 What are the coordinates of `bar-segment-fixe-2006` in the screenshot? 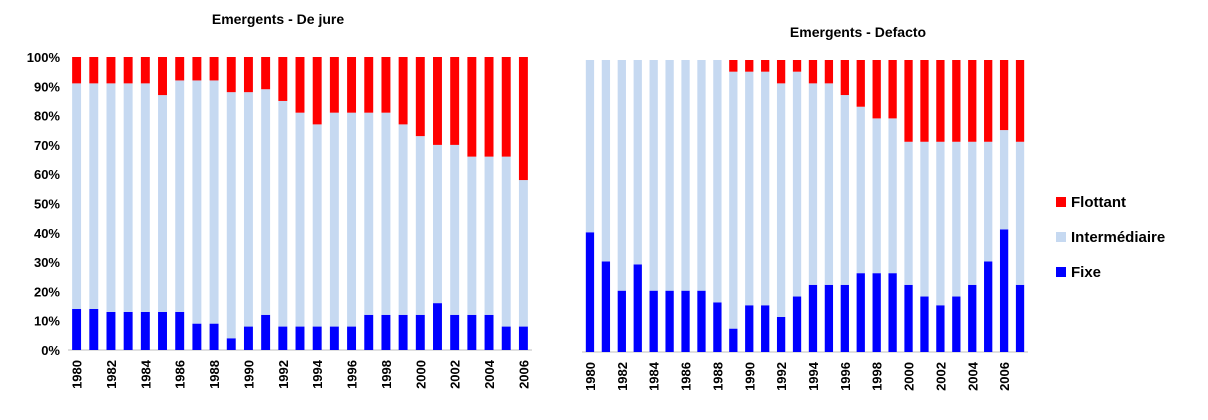 It's located at (1004, 290).